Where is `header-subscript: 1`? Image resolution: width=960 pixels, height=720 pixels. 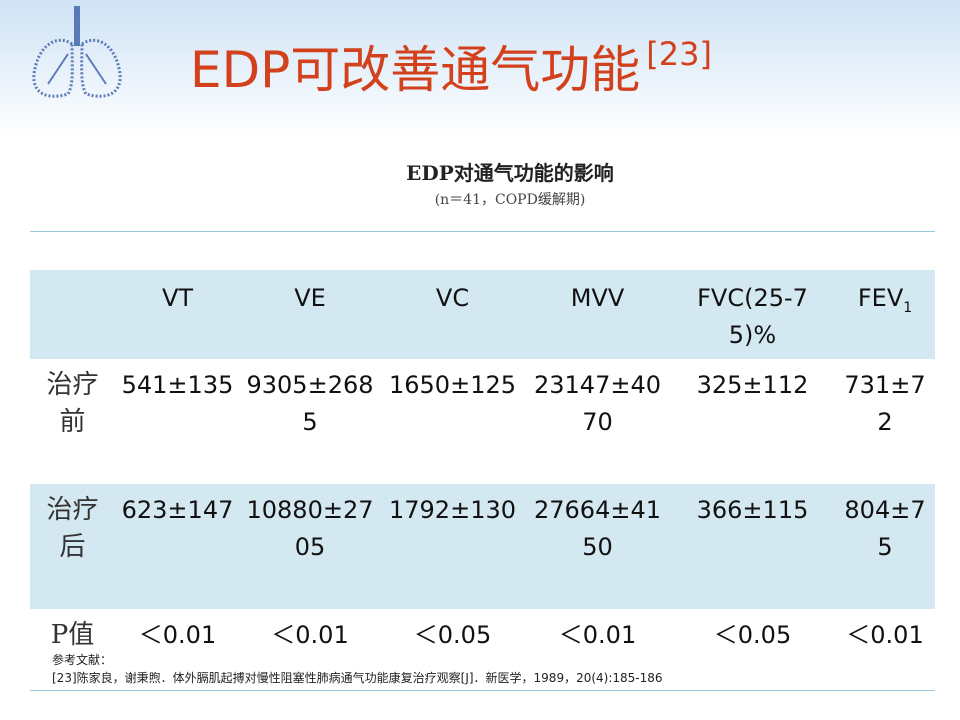
header-subscript: 1 is located at coordinates (908, 307).